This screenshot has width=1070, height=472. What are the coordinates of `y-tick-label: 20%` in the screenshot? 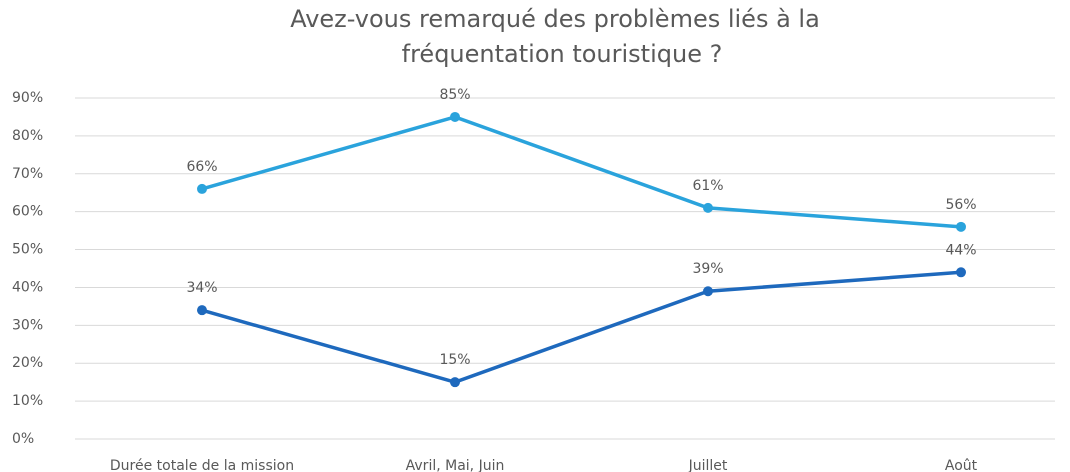 It's located at (27, 363).